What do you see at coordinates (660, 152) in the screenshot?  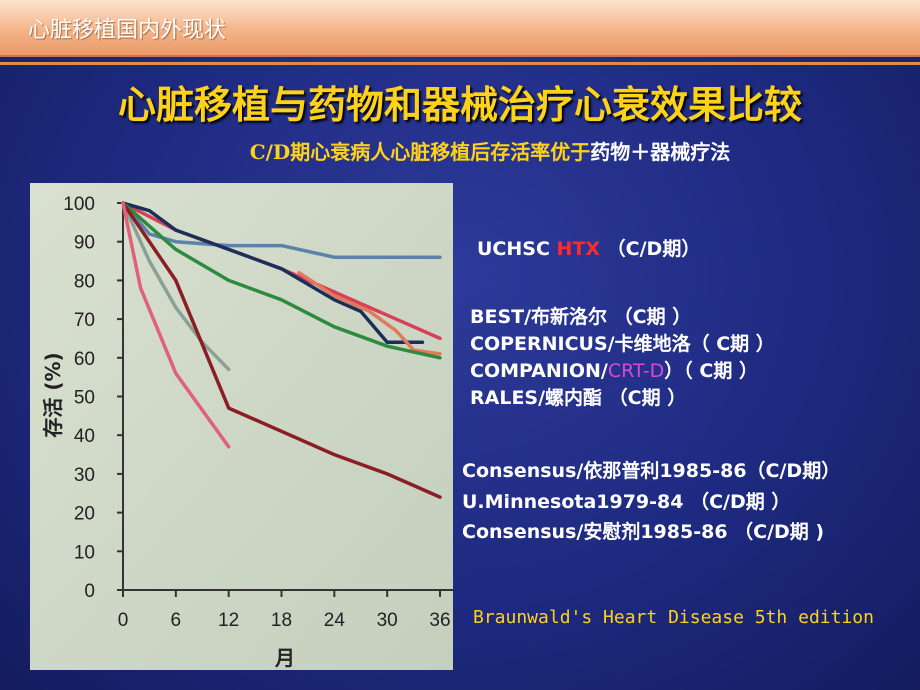 I see `subtitle-part2: 药物＋器械疗法` at bounding box center [660, 152].